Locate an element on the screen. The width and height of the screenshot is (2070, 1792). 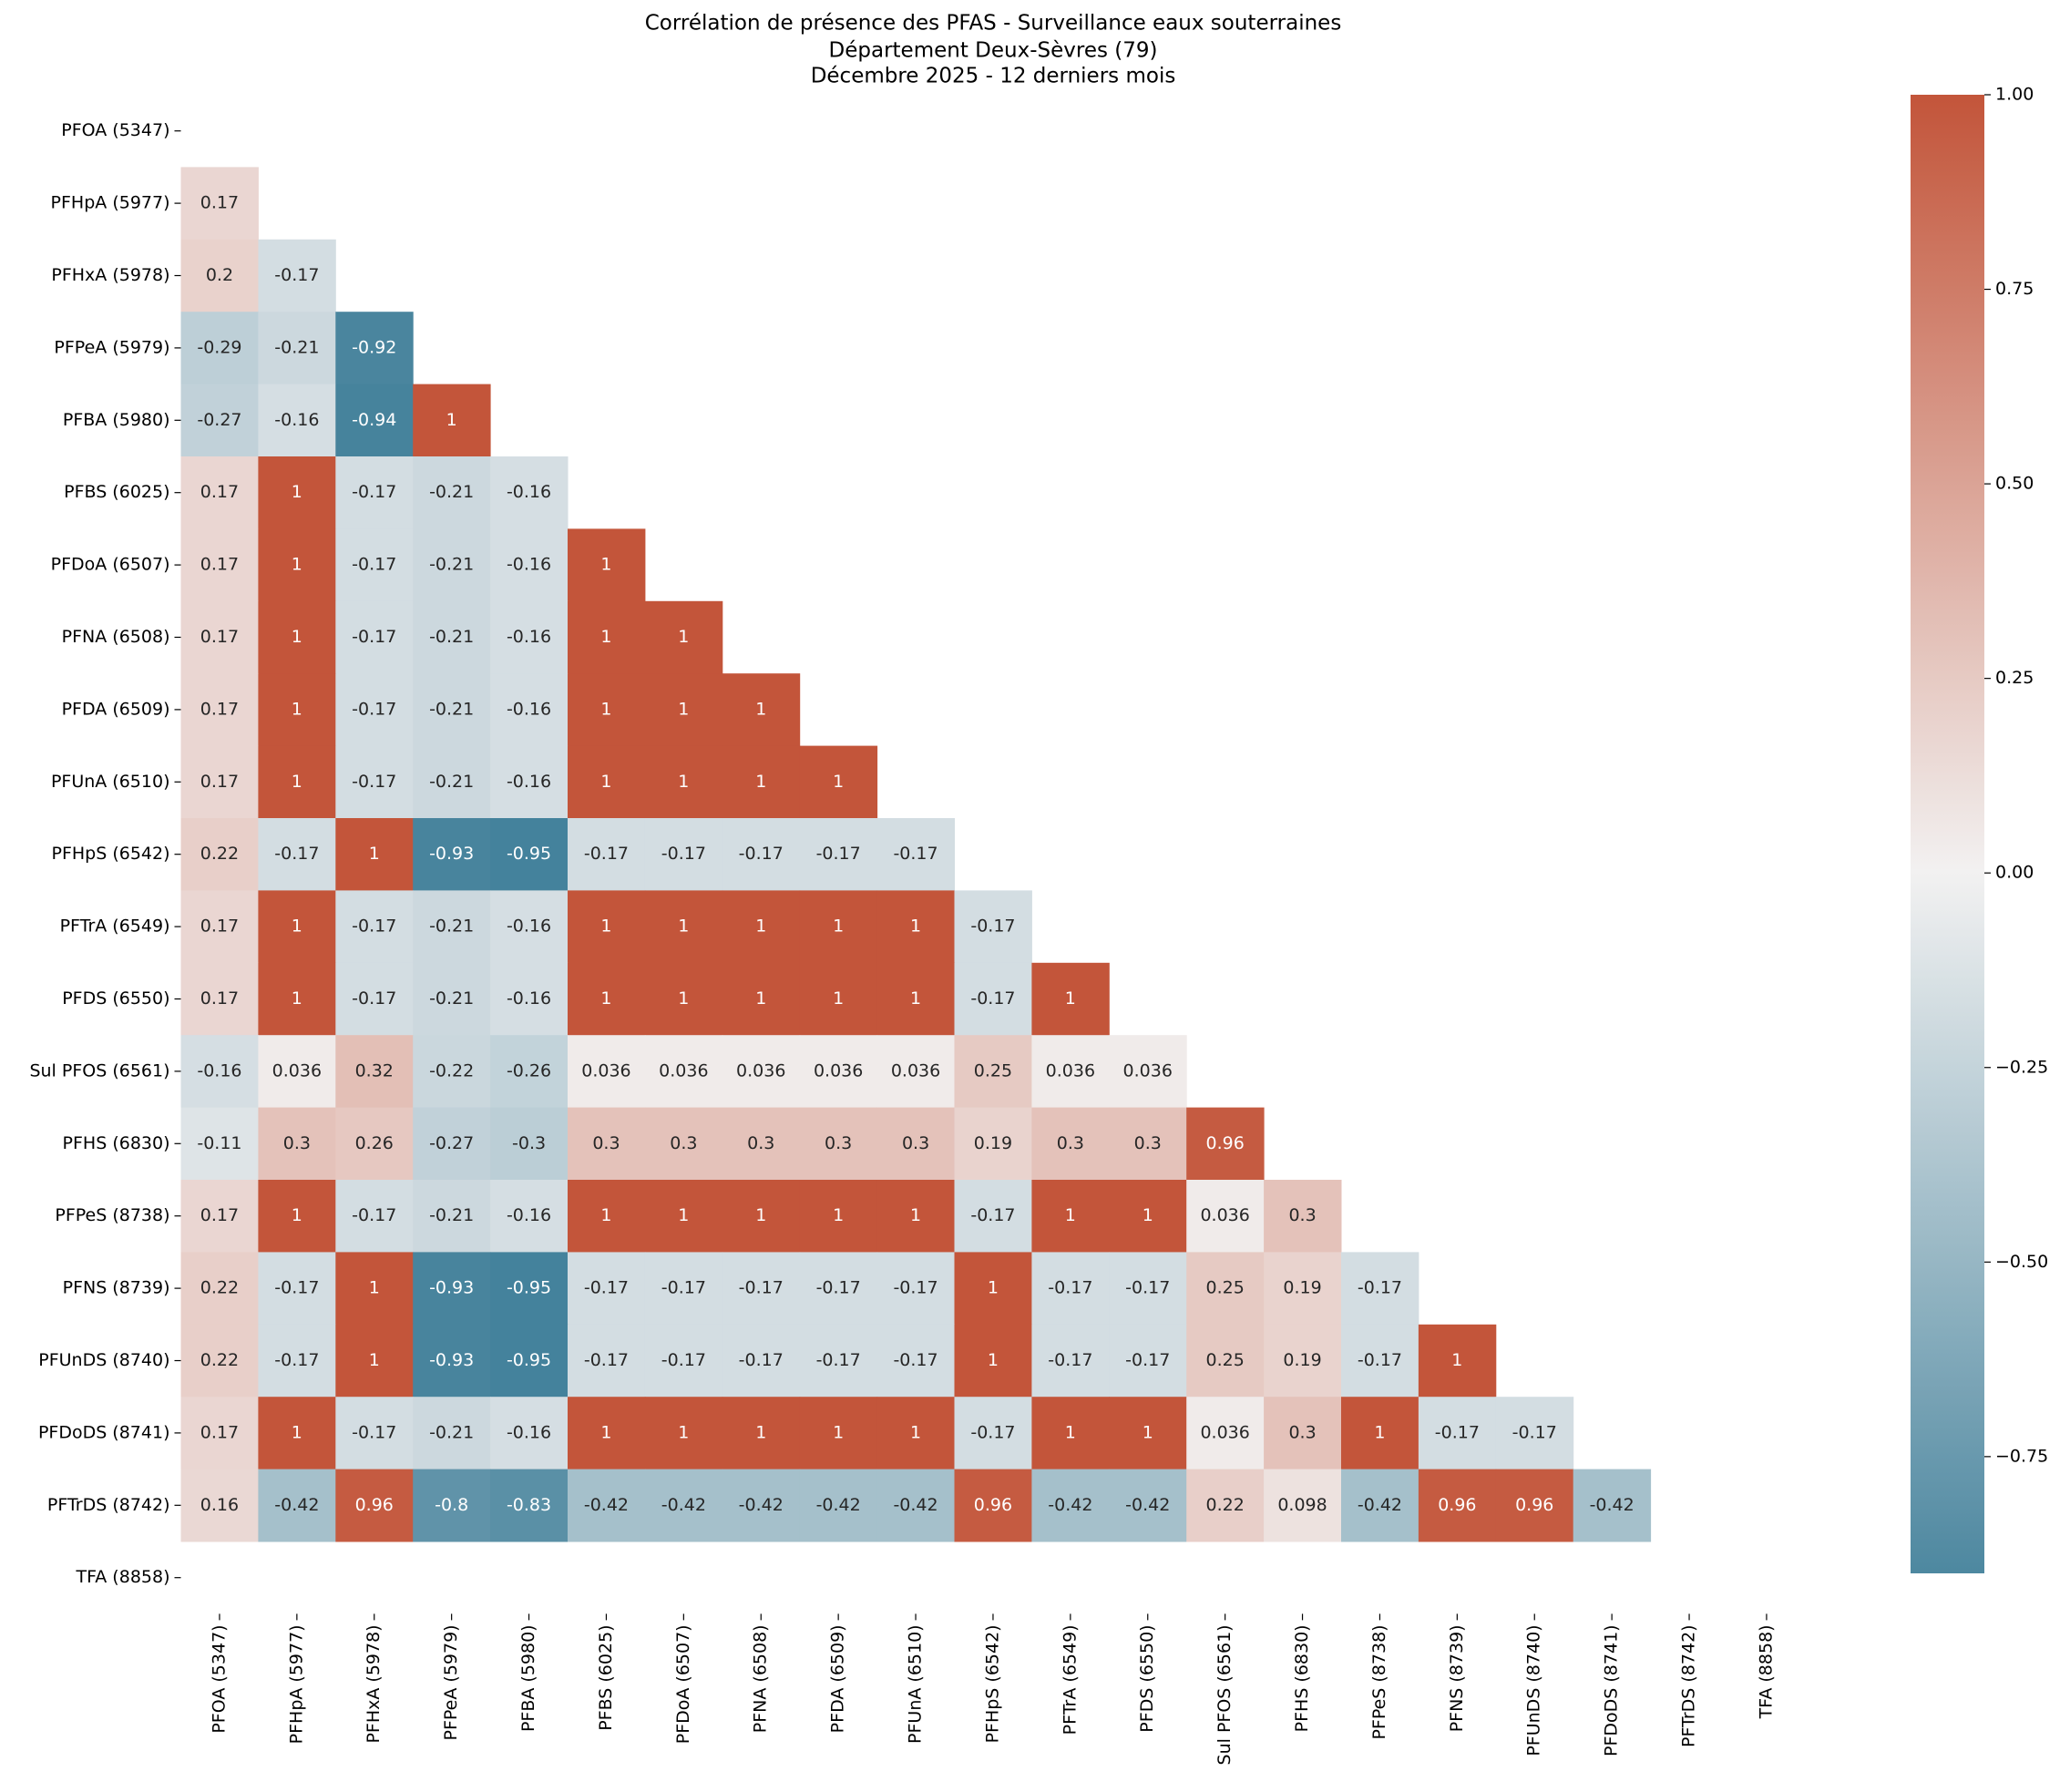
y-tick-label: PFPeA (5979) is located at coordinates (111, 347).